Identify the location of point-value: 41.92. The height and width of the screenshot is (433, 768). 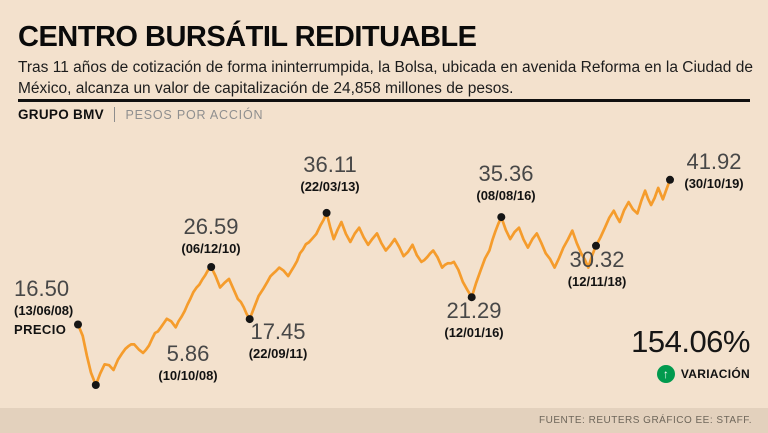
(714, 161).